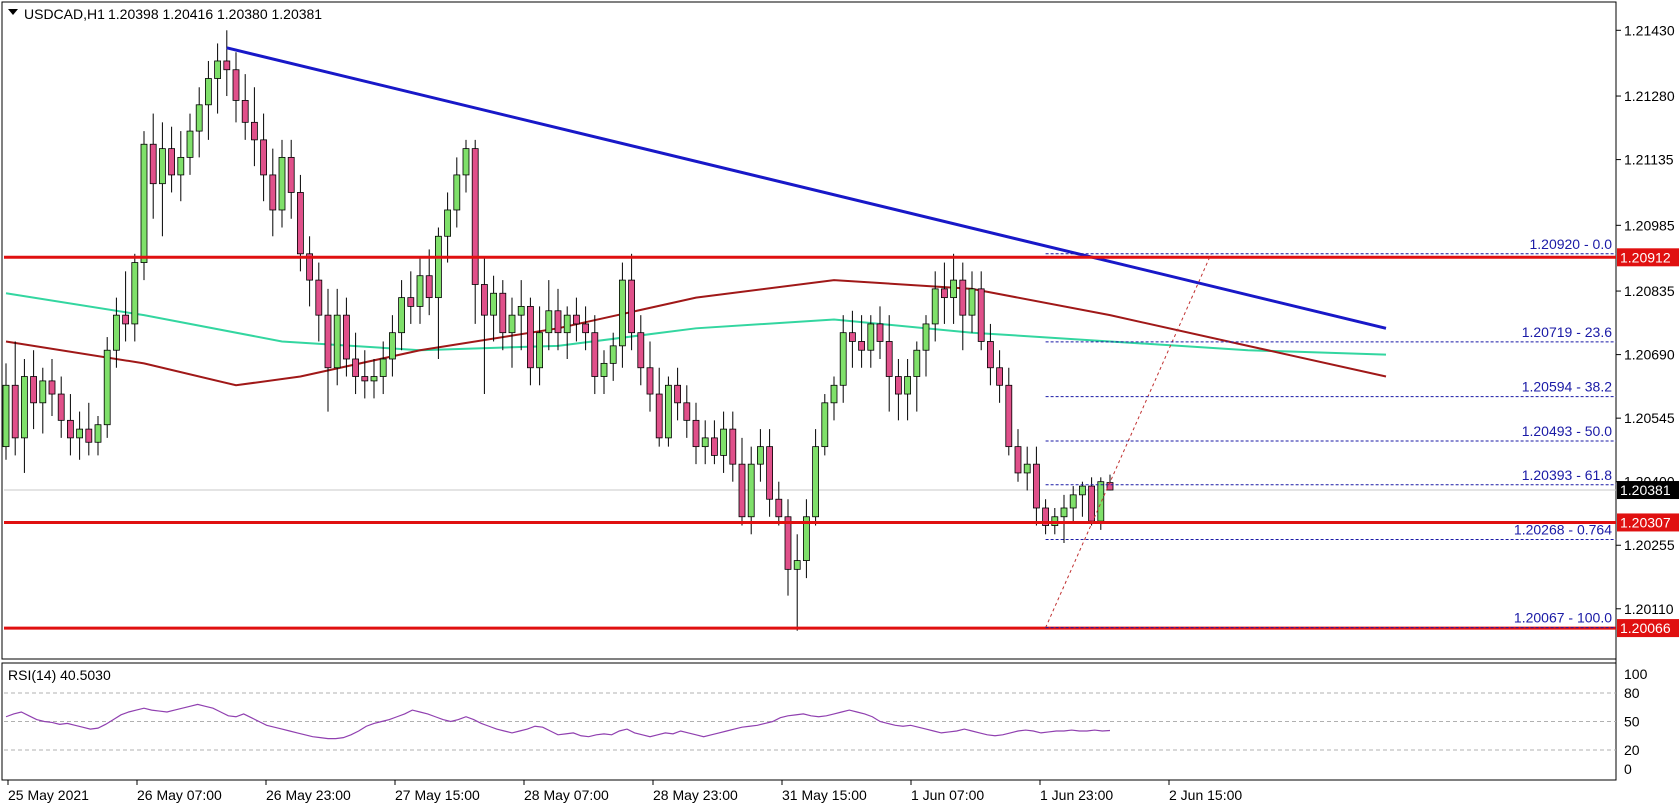 The image size is (1680, 807). I want to click on price-tick-label: 1.20985, so click(1649, 225).